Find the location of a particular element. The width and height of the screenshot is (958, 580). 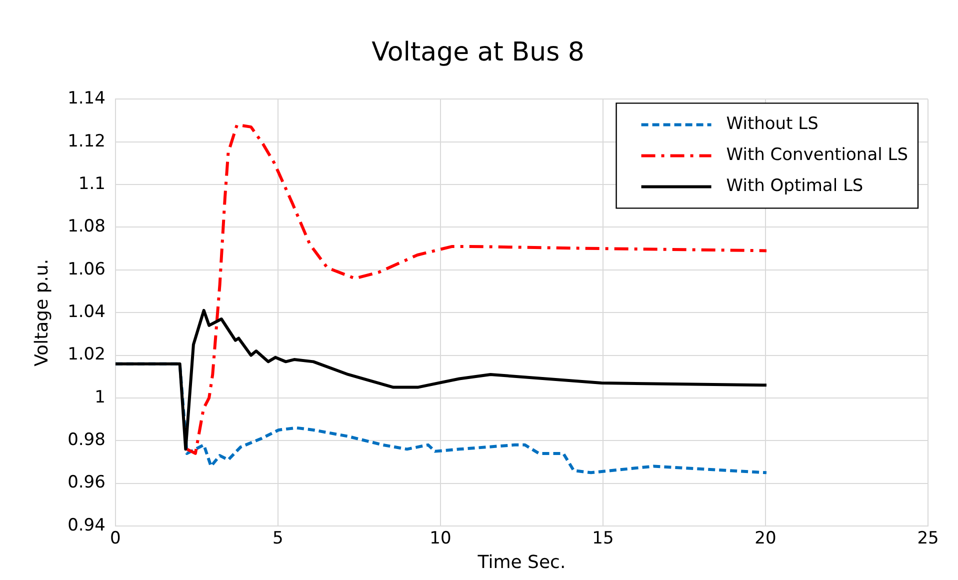

y-tick-label: 0.96 is located at coordinates (87, 482).